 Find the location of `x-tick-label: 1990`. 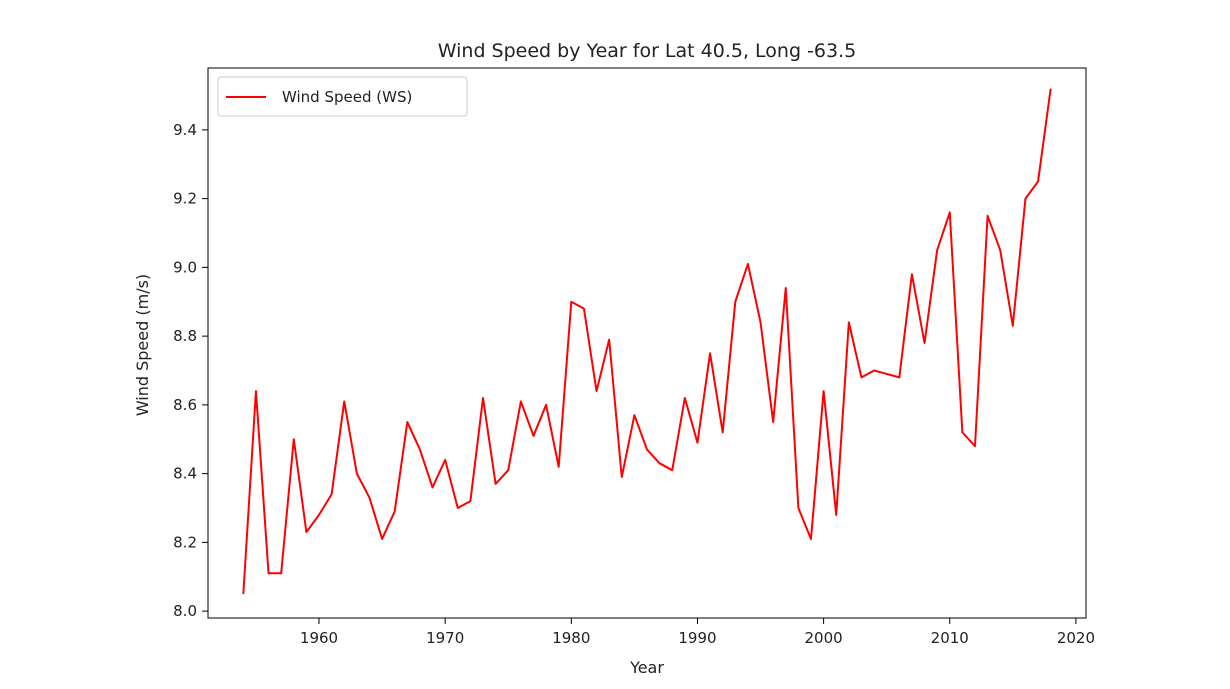

x-tick-label: 1990 is located at coordinates (697, 638).